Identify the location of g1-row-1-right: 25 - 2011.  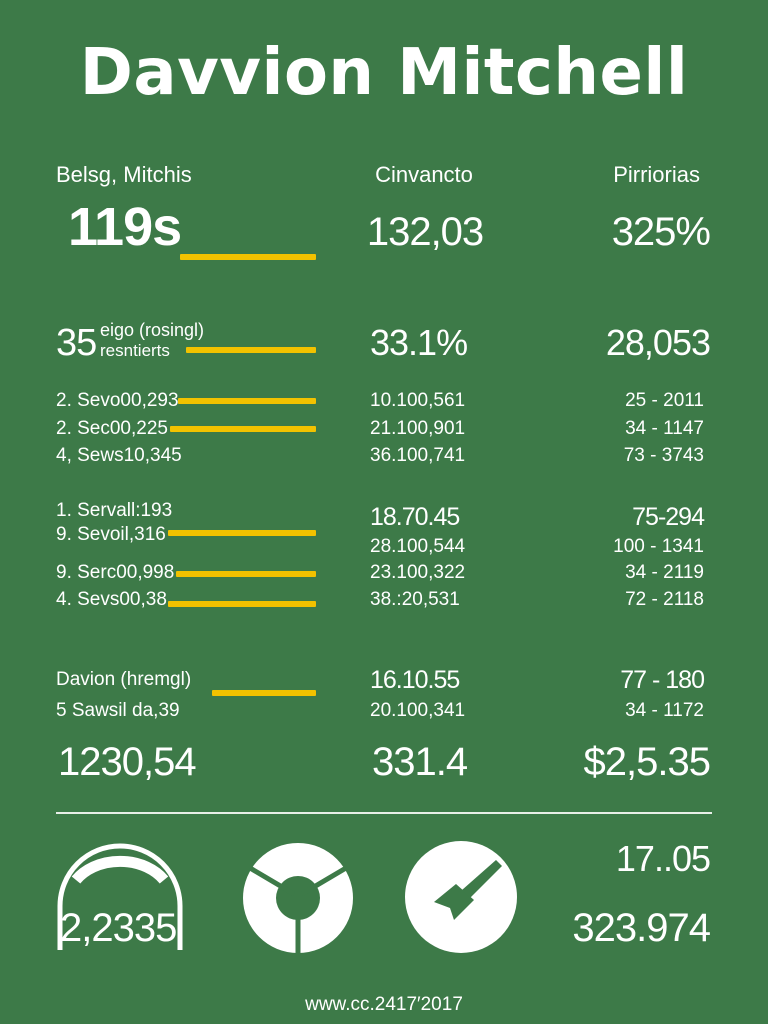
(664, 400).